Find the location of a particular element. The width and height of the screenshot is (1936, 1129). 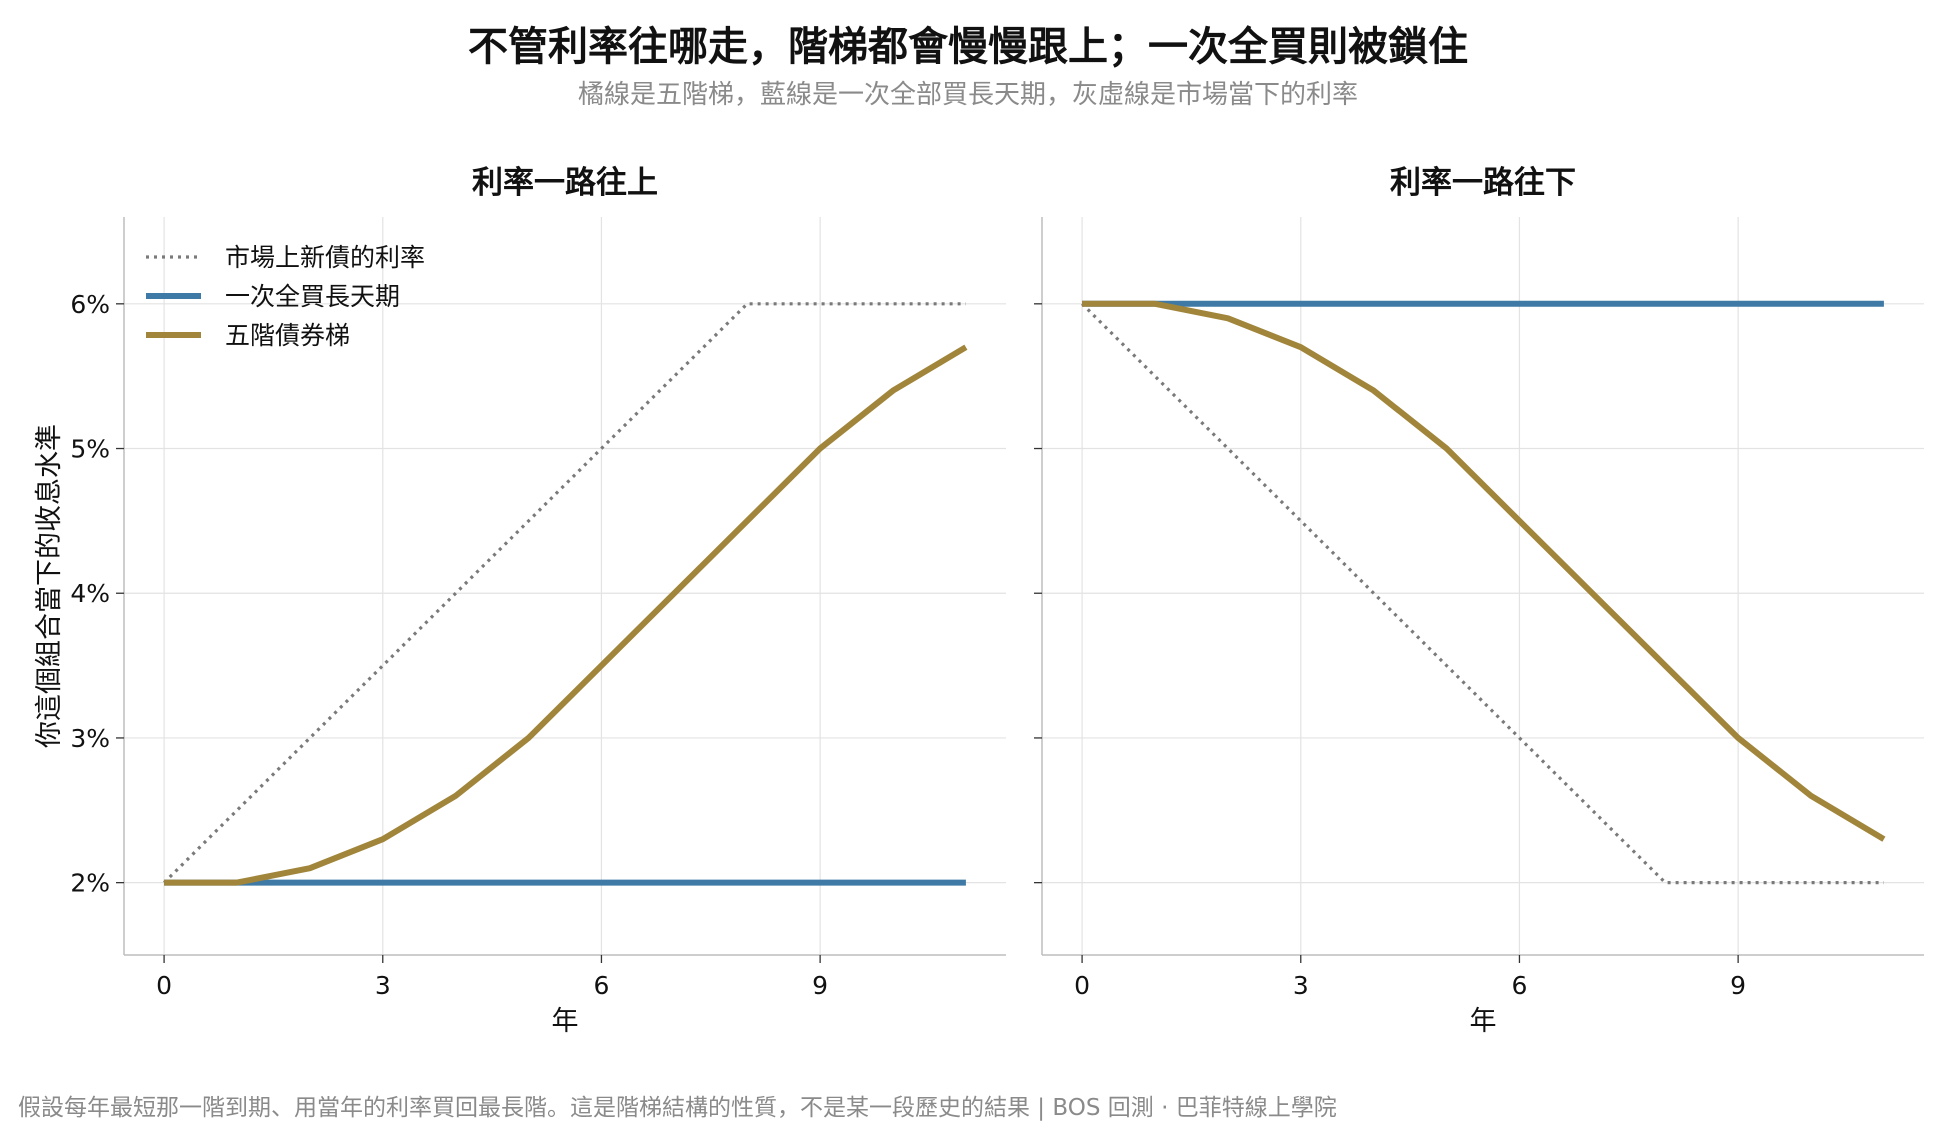

legend-label: 五階債券梯 is located at coordinates (287, 335).